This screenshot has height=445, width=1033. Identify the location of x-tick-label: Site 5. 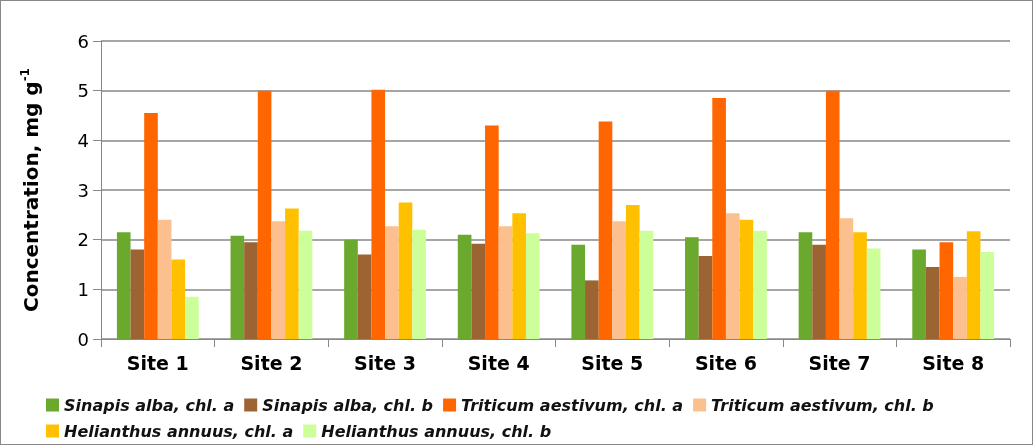
(612, 362).